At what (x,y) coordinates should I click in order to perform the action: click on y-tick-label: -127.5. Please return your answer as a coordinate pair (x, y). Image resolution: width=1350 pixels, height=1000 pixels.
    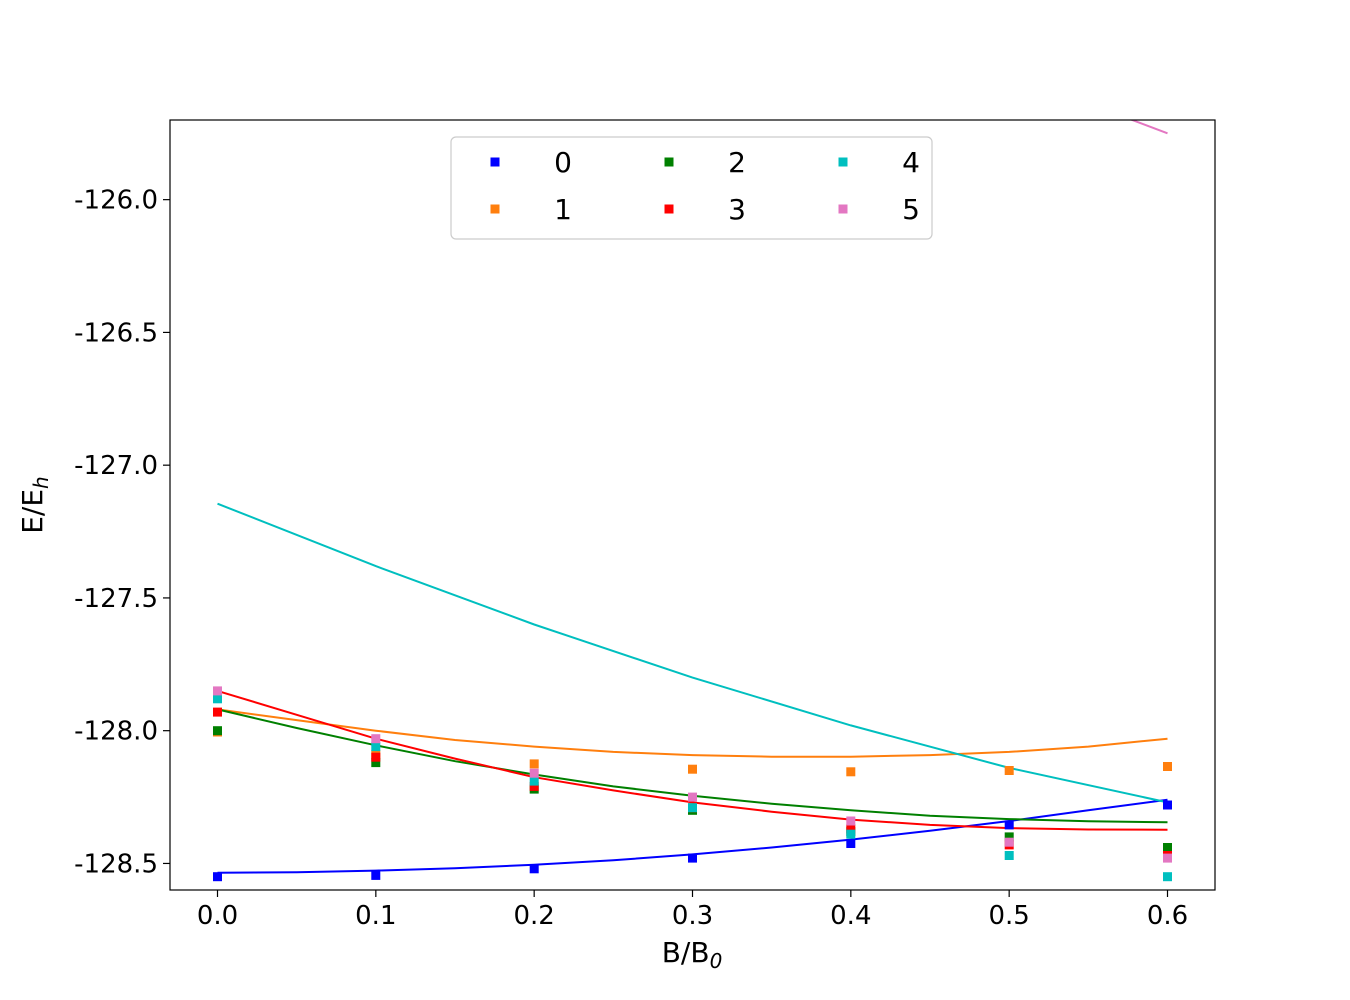
    Looking at the image, I should click on (116, 599).